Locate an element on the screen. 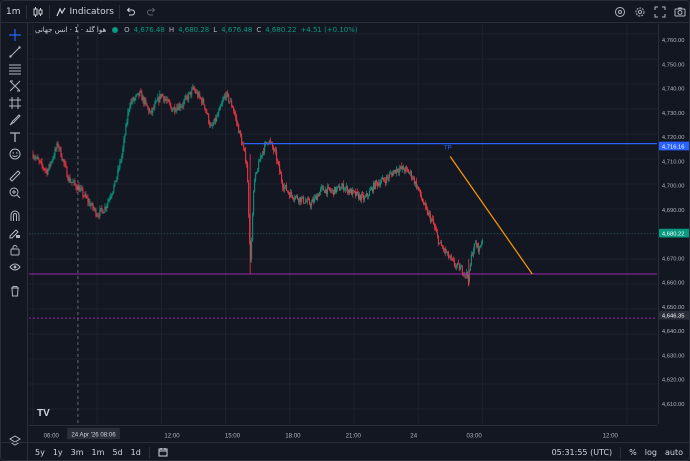 The height and width of the screenshot is (461, 690). stay-drawing-tool is located at coordinates (14, 232).